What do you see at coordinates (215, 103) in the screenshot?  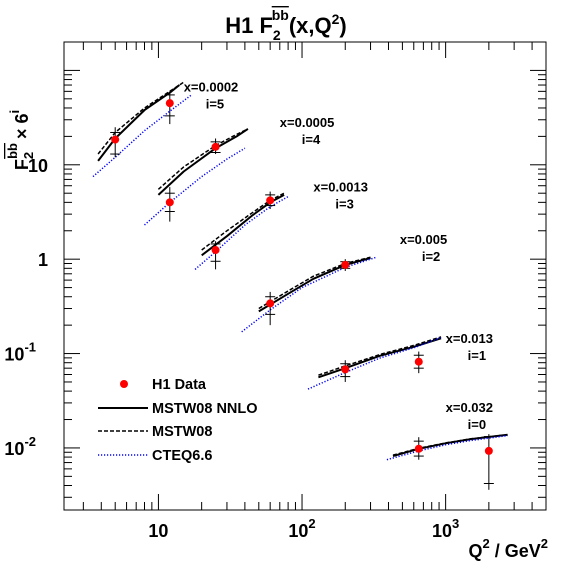 I see `bin-i-label: i=5` at bounding box center [215, 103].